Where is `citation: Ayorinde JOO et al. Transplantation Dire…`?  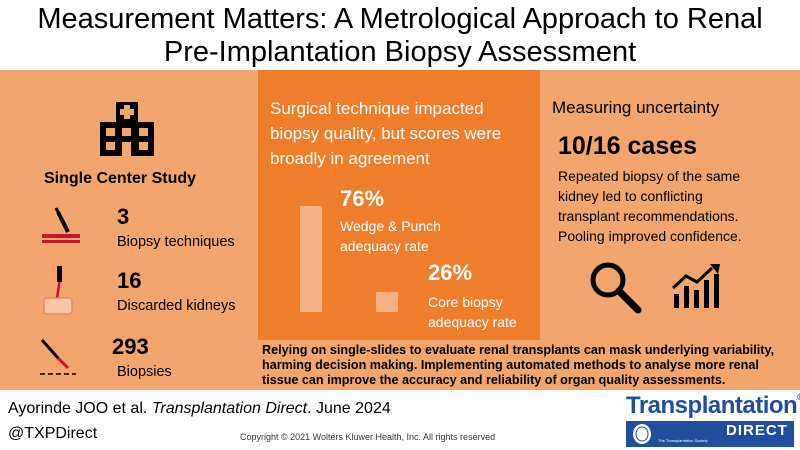
citation: Ayorinde JOO et al. Transplantation Dire… is located at coordinates (199, 409).